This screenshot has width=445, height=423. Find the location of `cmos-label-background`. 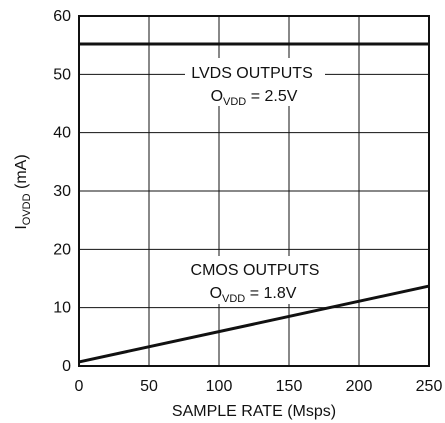

cmos-label-background is located at coordinates (257, 280).